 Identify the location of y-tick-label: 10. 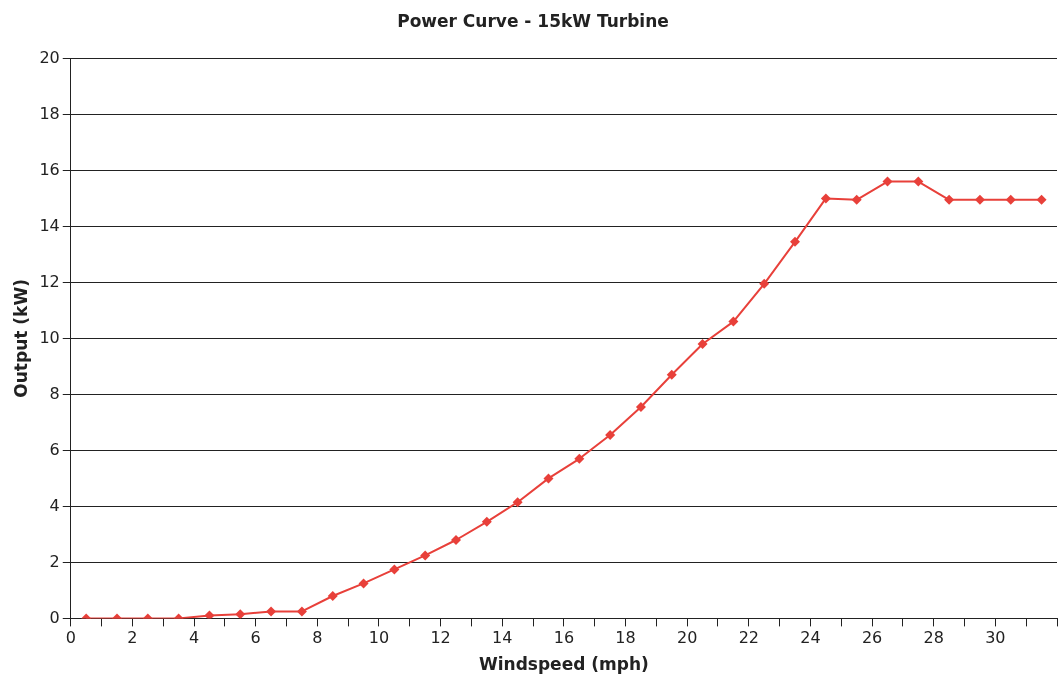
(49, 337).